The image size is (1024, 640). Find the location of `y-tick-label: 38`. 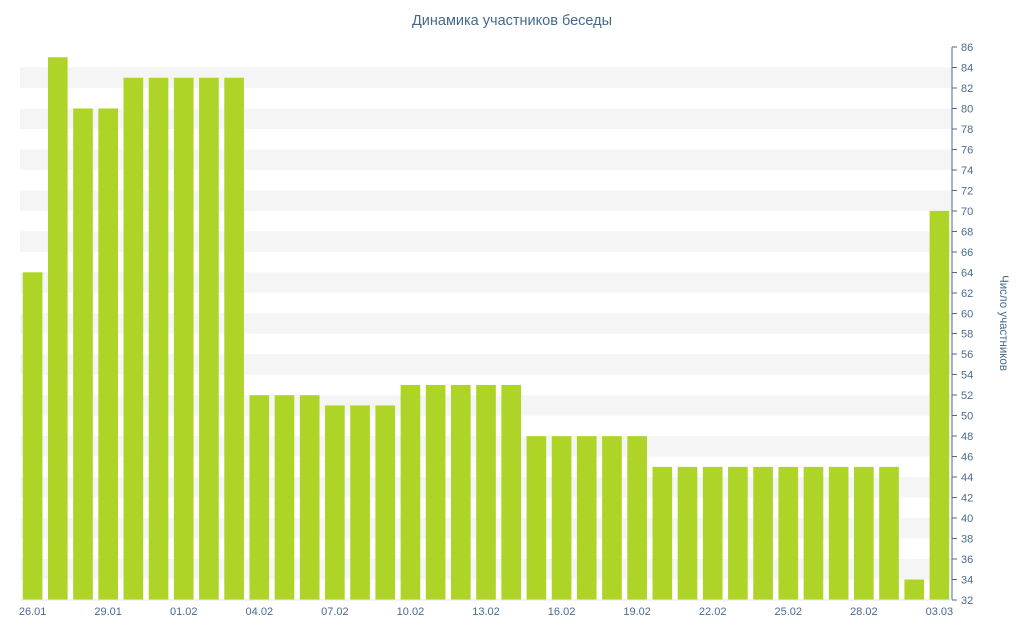

y-tick-label: 38 is located at coordinates (967, 540).